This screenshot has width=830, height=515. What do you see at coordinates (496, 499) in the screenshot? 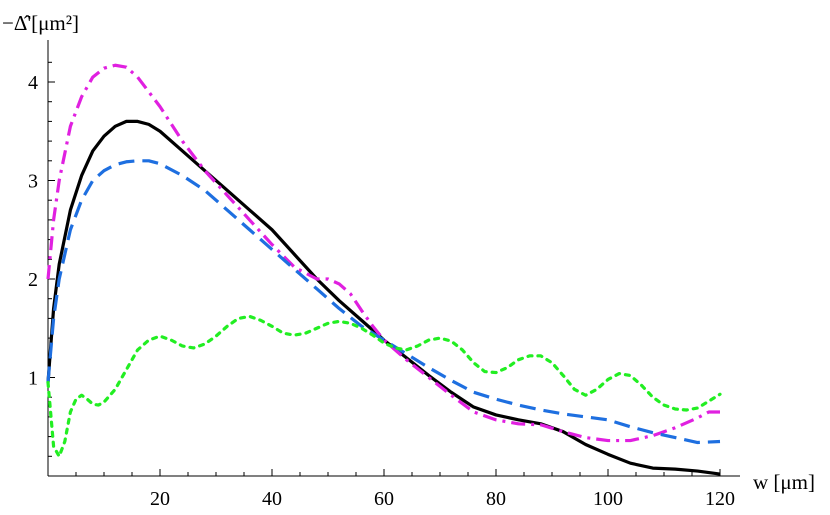
I see `x-tick-label: 80` at bounding box center [496, 499].